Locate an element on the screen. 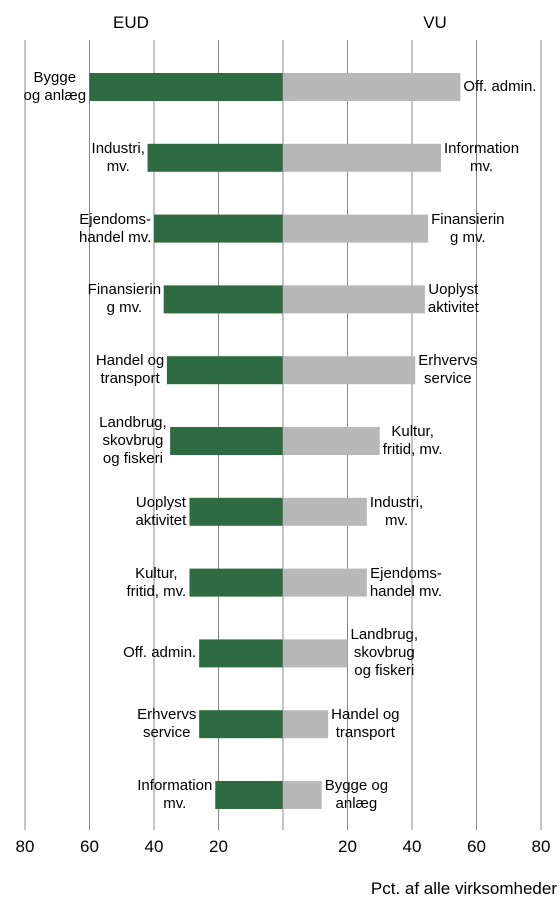 The height and width of the screenshot is (898, 560). x-axis-label: Pct. af alle virksomheder is located at coordinates (464, 888).